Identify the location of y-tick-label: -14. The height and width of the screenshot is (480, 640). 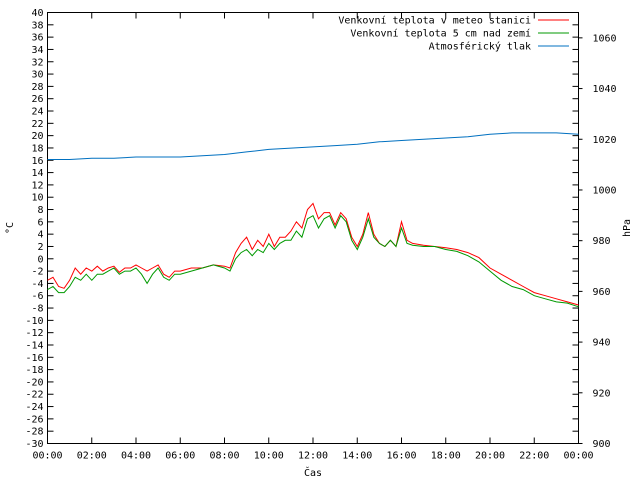
(34, 345).